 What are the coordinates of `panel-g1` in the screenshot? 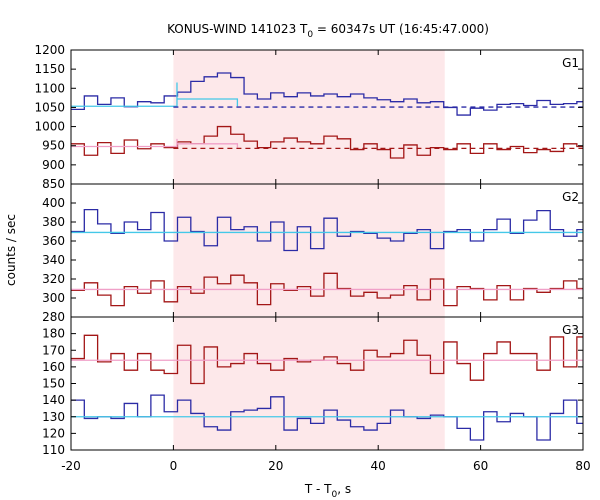 It's located at (327, 115).